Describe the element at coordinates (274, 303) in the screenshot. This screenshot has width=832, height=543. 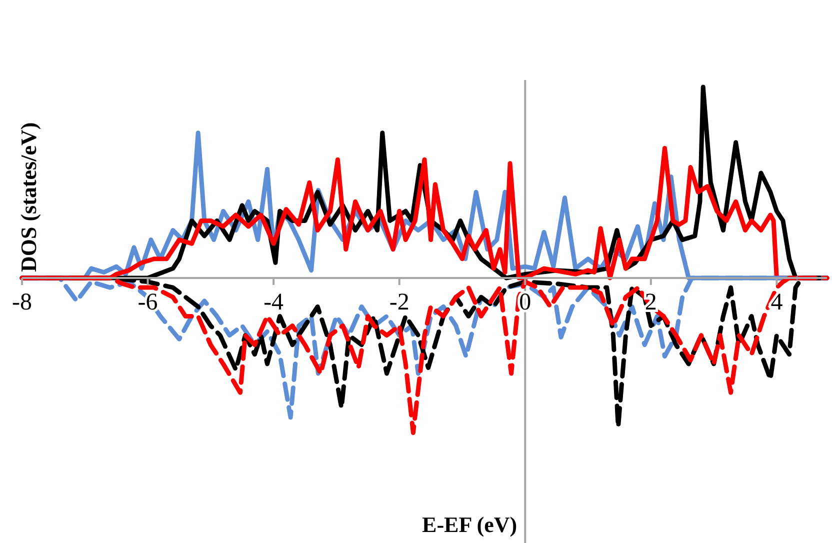
I see `x-tick-label: -4` at that location.